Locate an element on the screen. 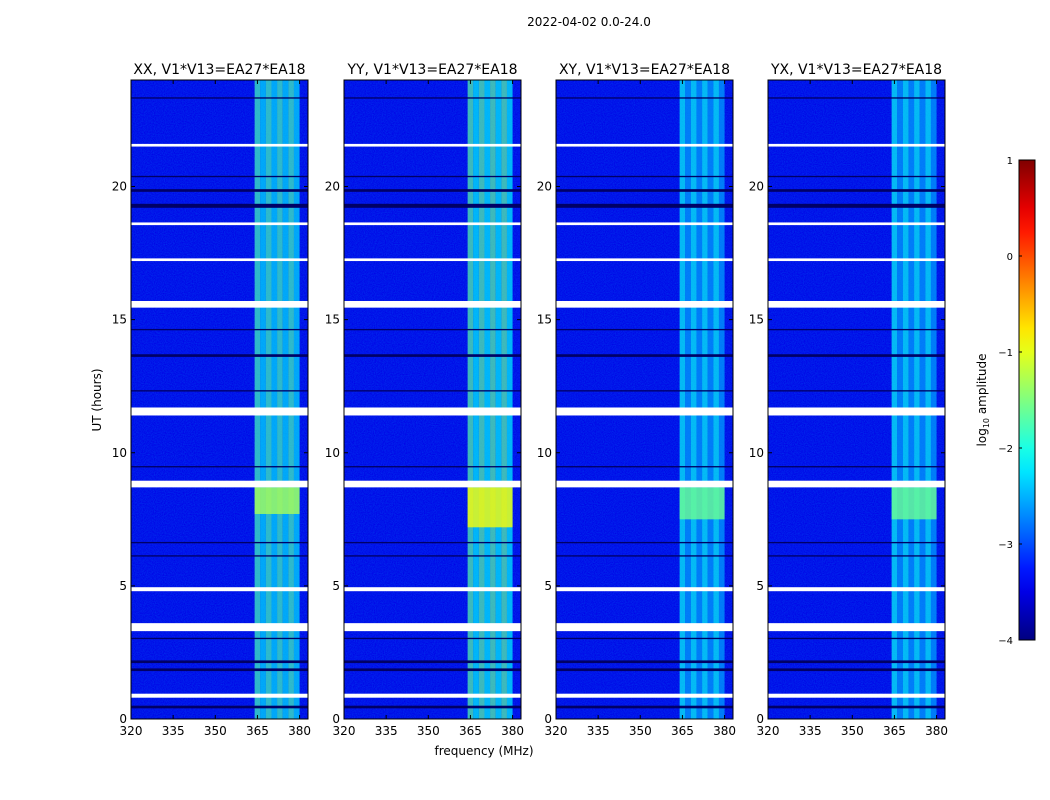 The width and height of the screenshot is (1050, 800). panel-title: XY, V1*V13=EA27*EA18 is located at coordinates (644, 70).